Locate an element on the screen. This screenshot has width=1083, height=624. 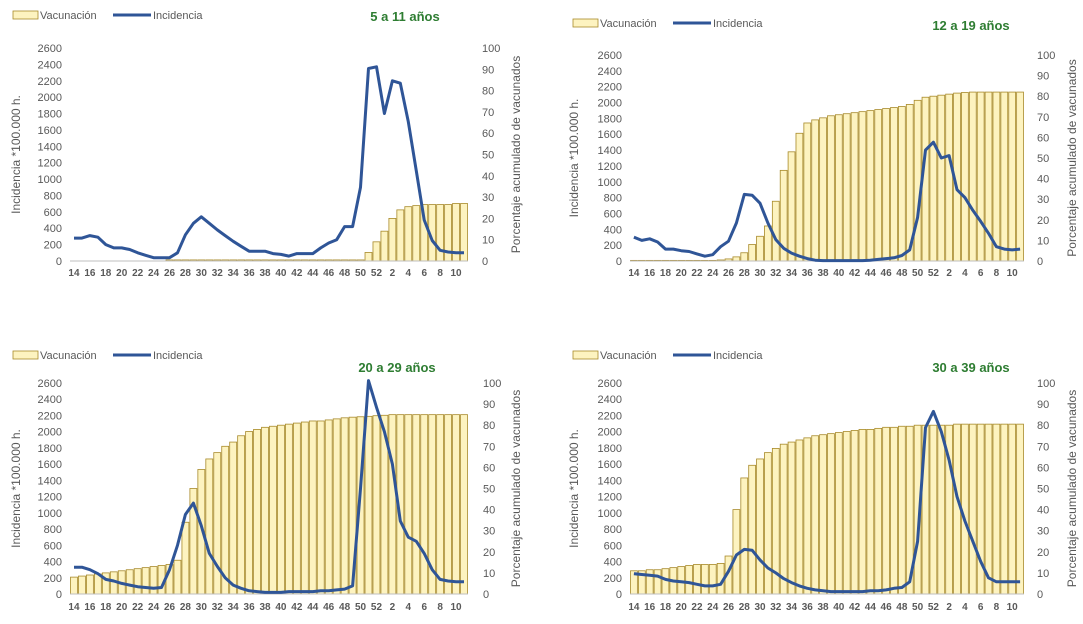
y-right-tick-label: 60 is located at coordinates (488, 134).